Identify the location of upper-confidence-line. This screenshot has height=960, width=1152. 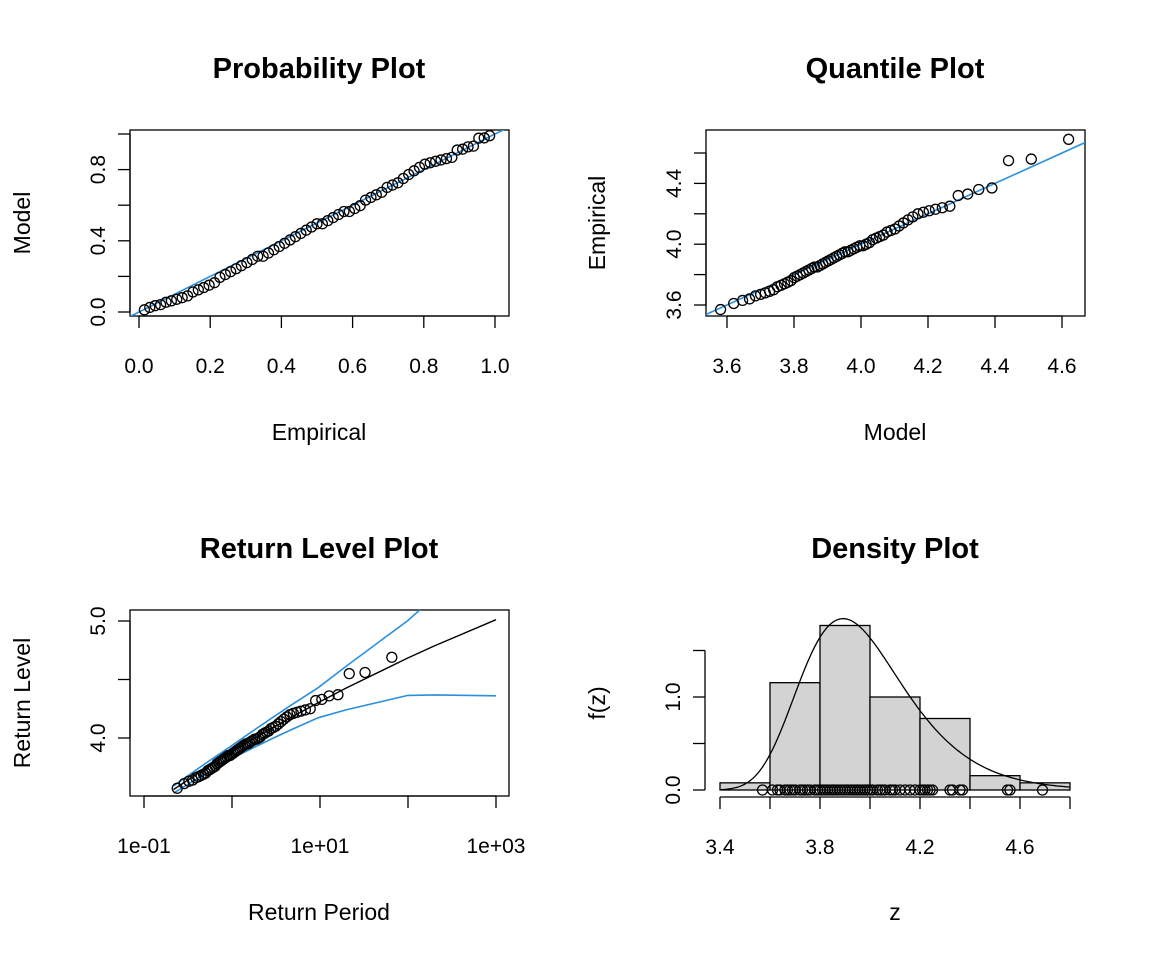
(297, 698).